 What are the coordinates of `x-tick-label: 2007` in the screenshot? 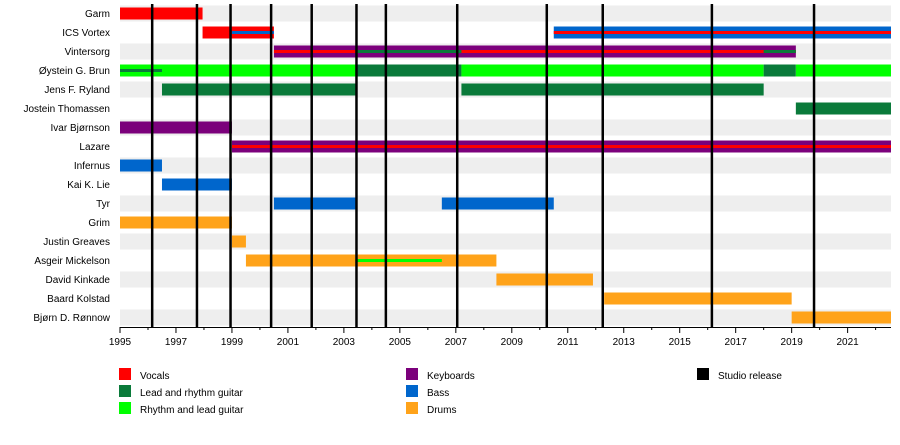 It's located at (456, 342).